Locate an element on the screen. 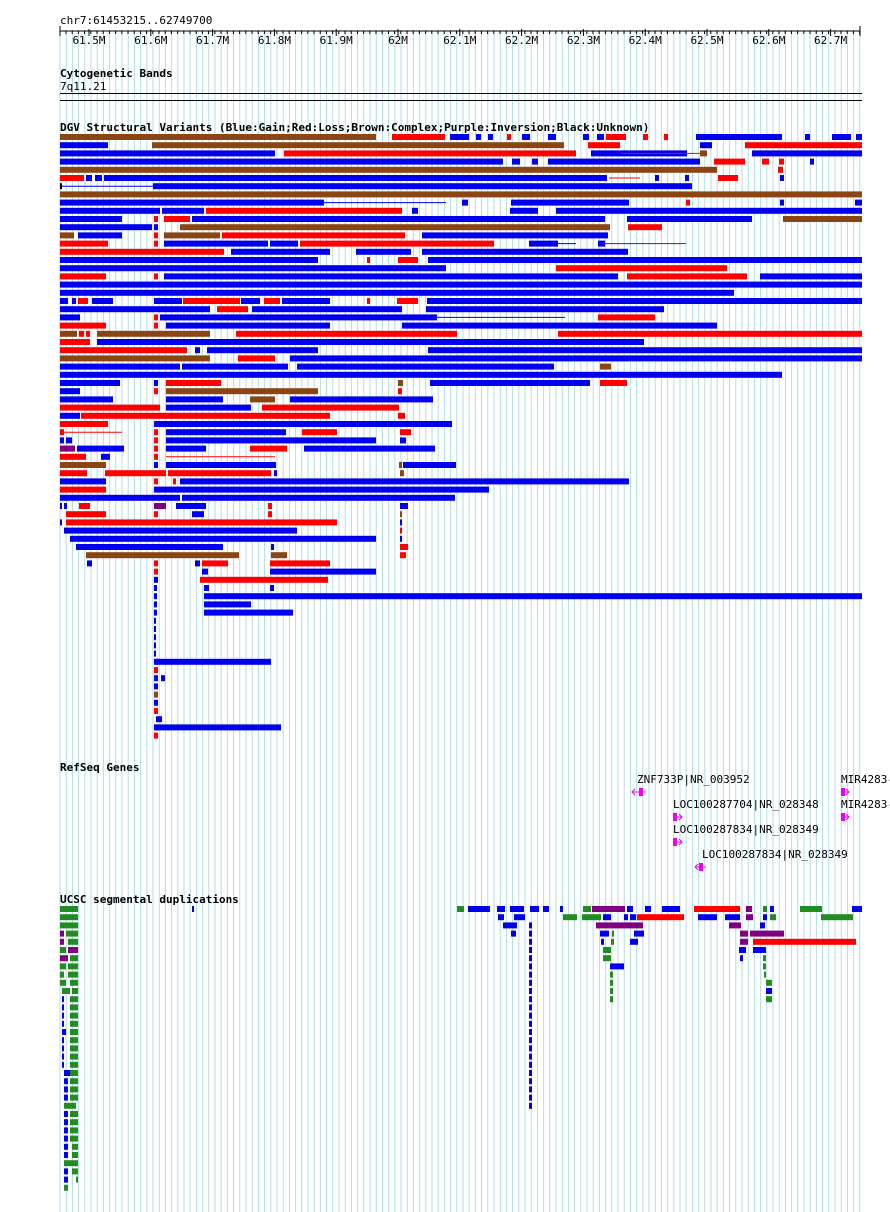 Image resolution: width=890 pixels, height=1212 pixels. refseq-track is located at coordinates (740, 829).